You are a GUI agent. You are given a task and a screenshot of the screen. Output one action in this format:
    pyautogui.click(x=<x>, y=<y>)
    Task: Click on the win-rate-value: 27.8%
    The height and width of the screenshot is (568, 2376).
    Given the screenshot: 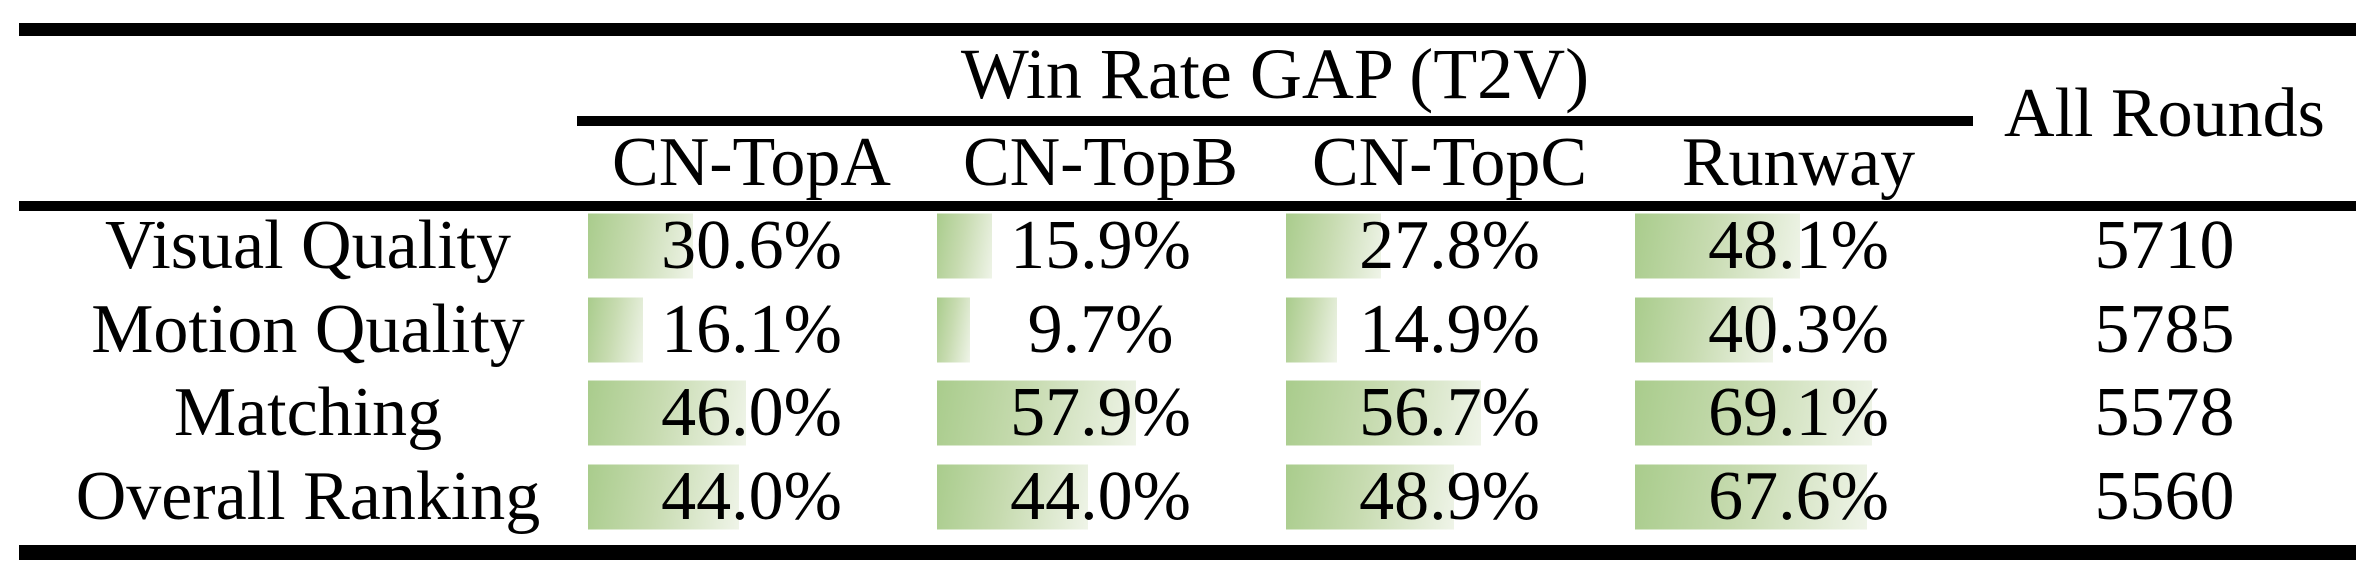 What is the action you would take?
    pyautogui.click(x=1449, y=245)
    